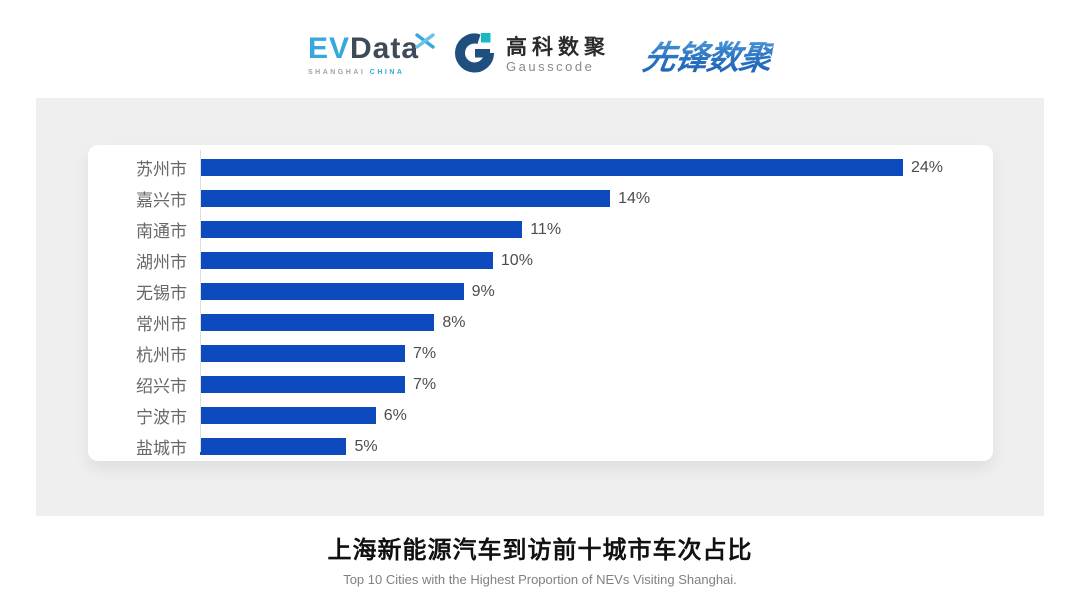 The height and width of the screenshot is (608, 1080). I want to click on chart-row: 嘉兴市 14%, so click(540, 198).